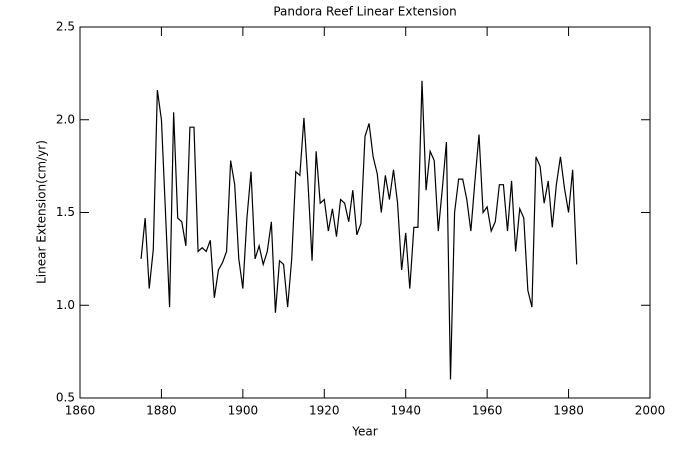 The width and height of the screenshot is (675, 450). I want to click on y-tick-label: 1.5, so click(65, 212).